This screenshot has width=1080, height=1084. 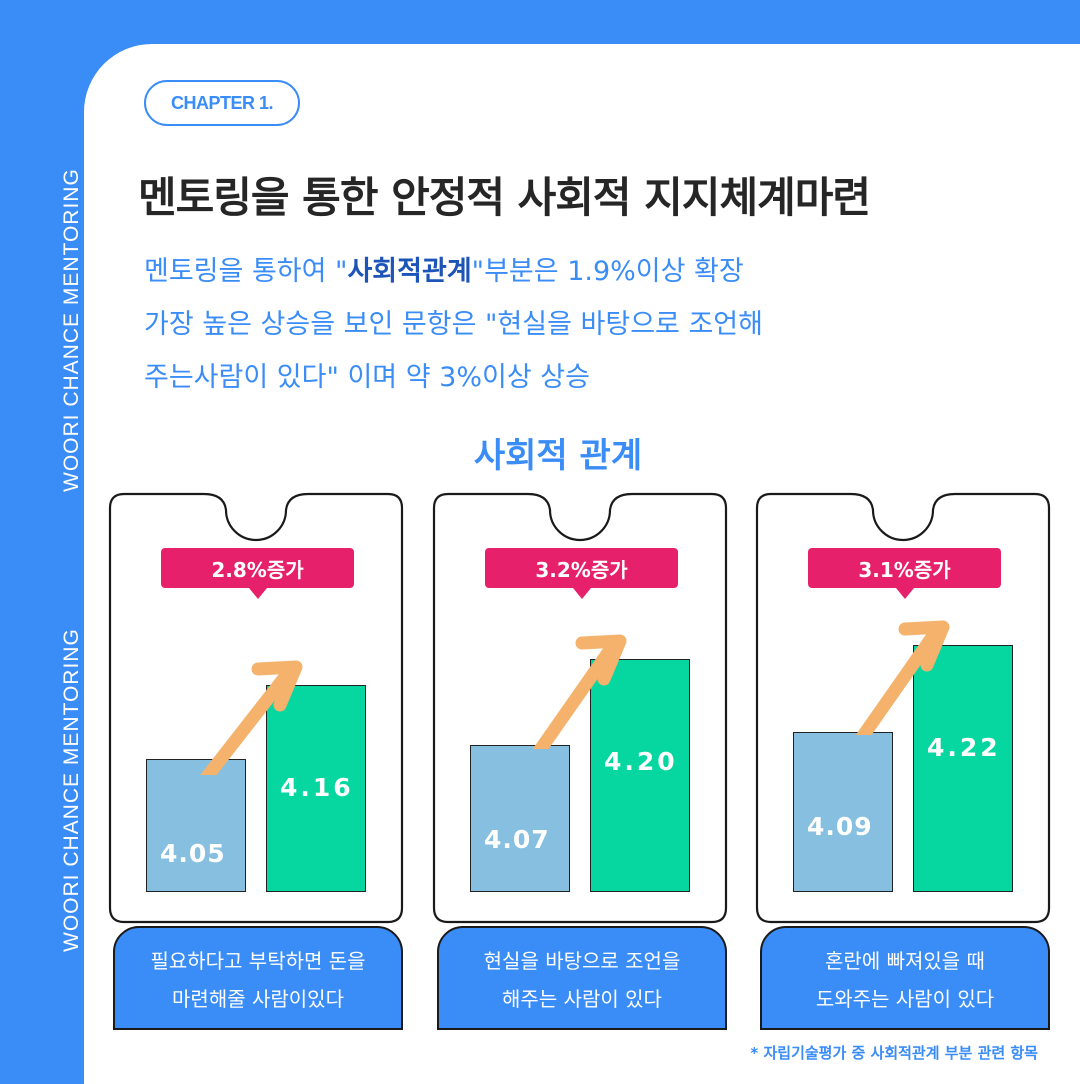 What do you see at coordinates (581, 573) in the screenshot?
I see `increase-badge: 3.2%증가` at bounding box center [581, 573].